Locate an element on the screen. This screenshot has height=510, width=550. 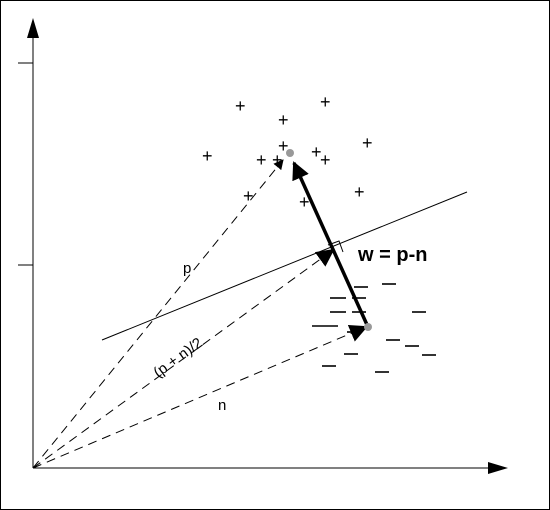
label-midpoint: (p + n)/2 is located at coordinates (178, 357).